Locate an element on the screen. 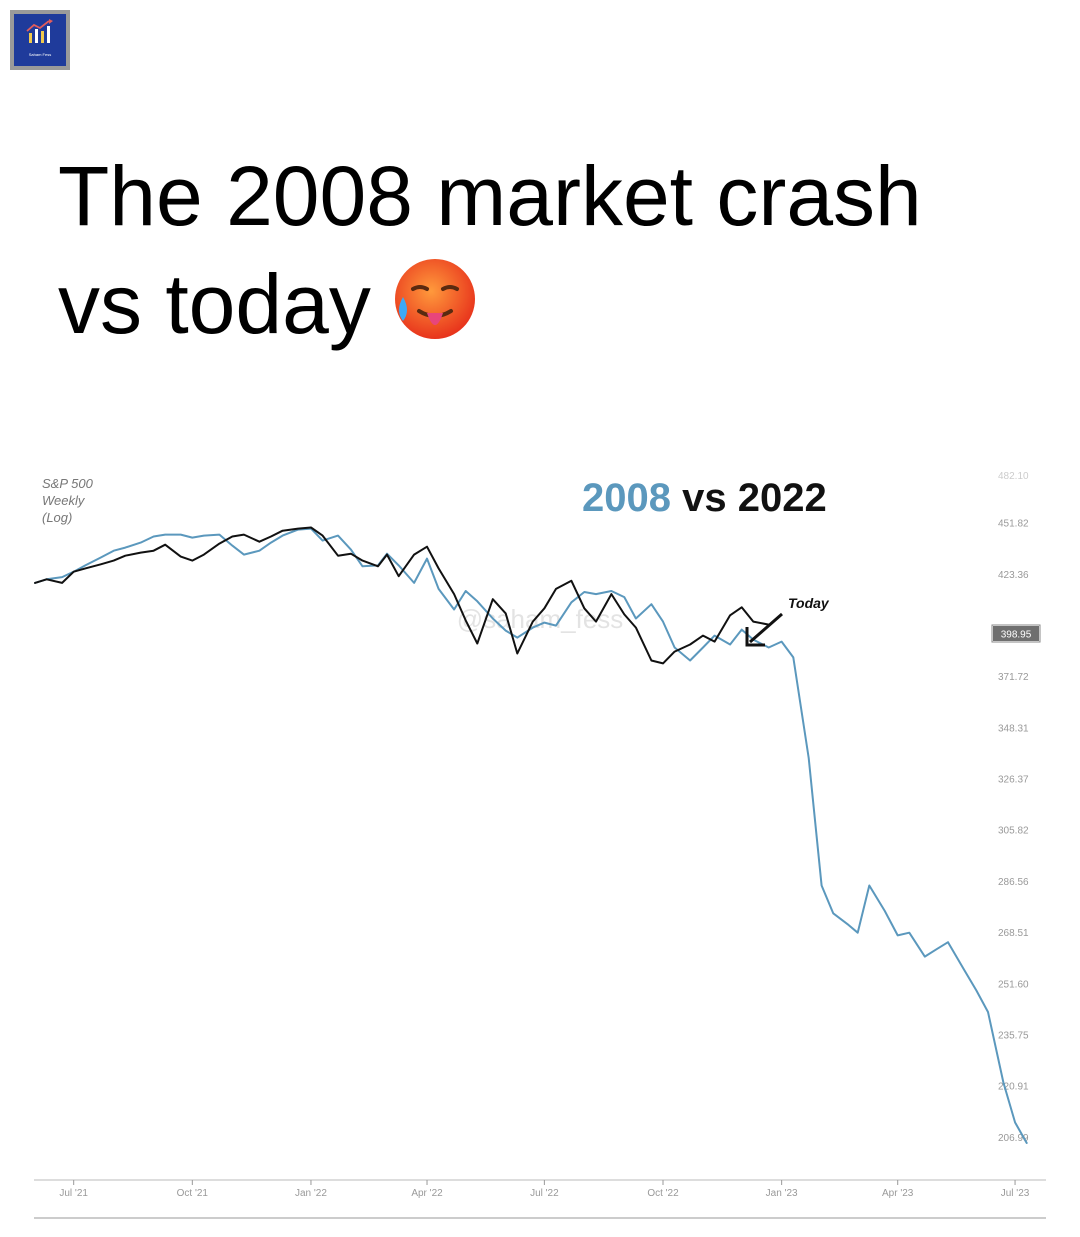  logo-badge: Saham Fess is located at coordinates (40, 40).